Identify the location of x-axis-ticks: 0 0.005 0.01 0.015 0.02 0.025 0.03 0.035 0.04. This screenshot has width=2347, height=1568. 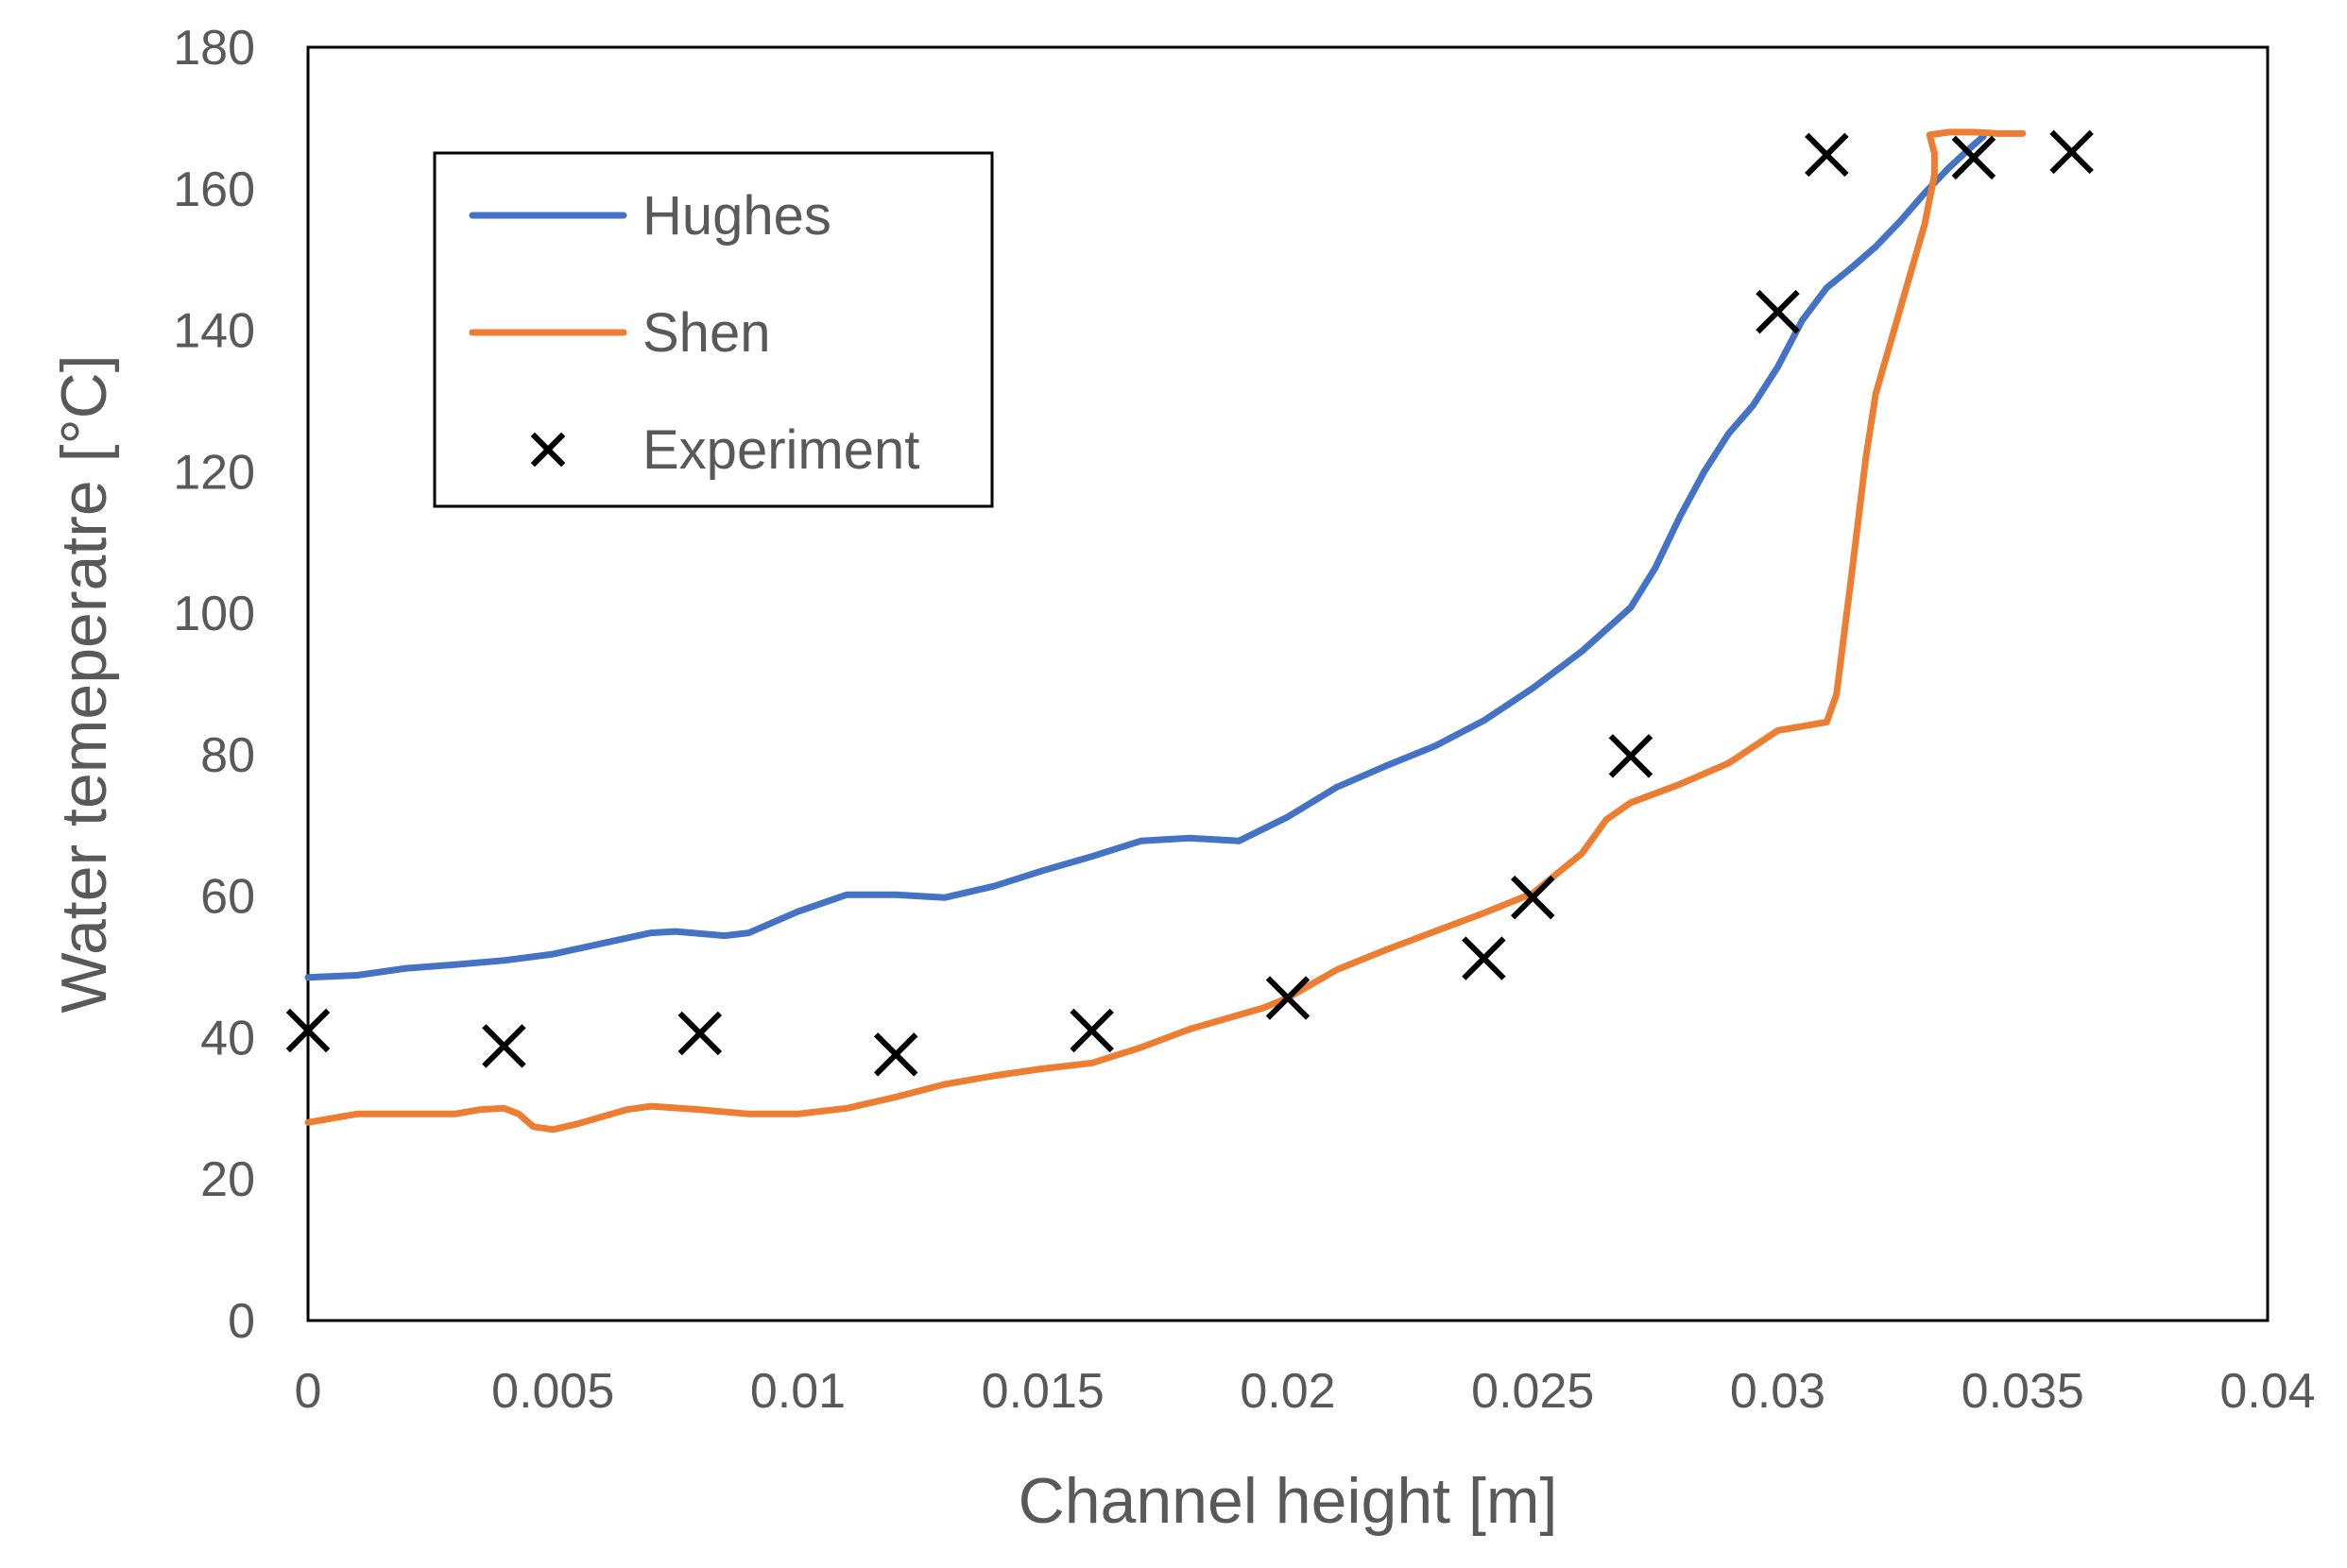
(1305, 1391).